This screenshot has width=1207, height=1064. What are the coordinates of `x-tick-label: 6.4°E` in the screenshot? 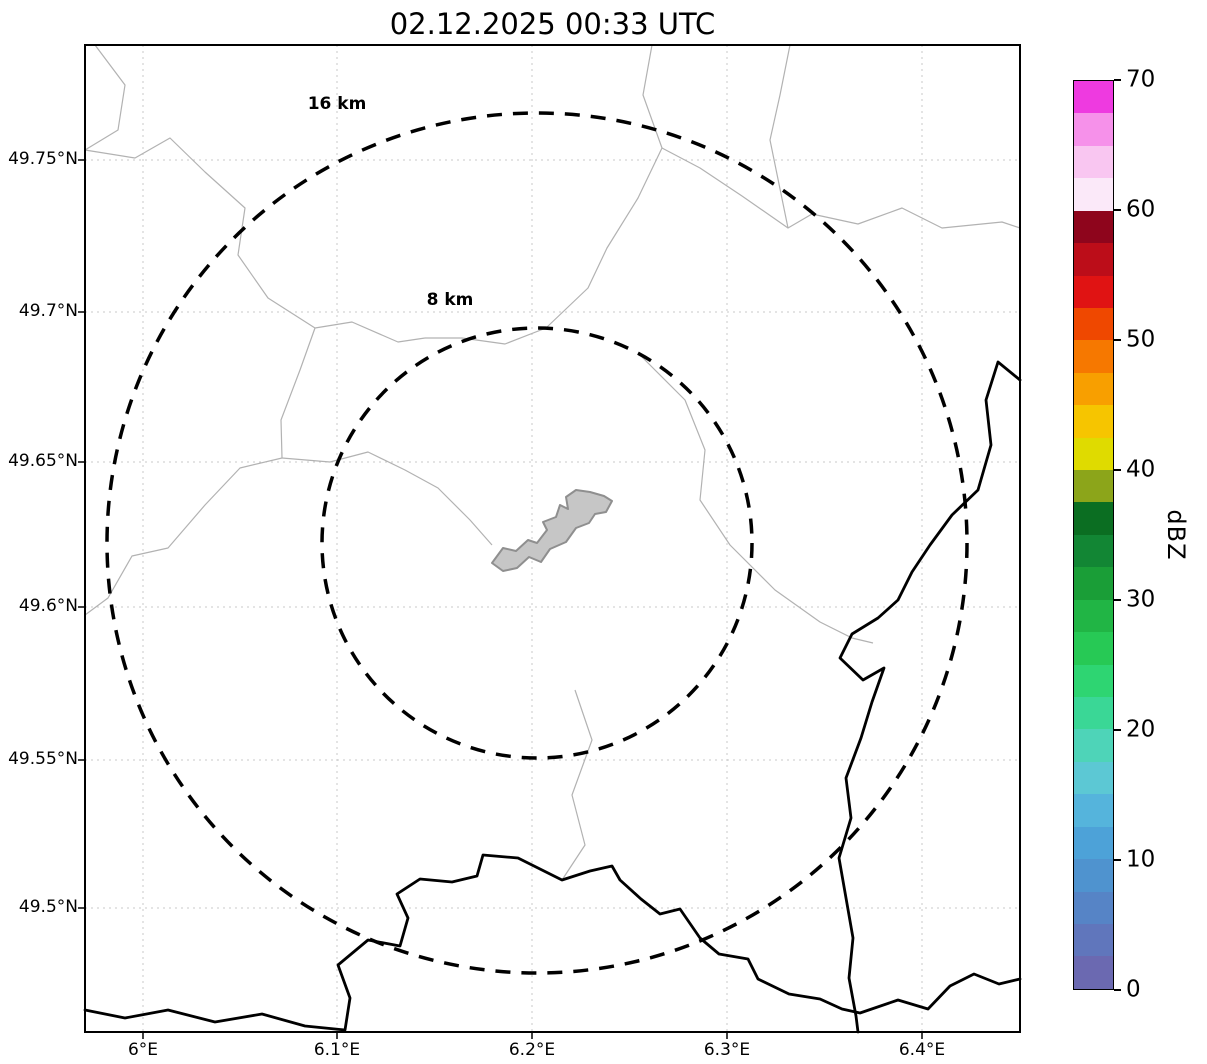 It's located at (922, 1050).